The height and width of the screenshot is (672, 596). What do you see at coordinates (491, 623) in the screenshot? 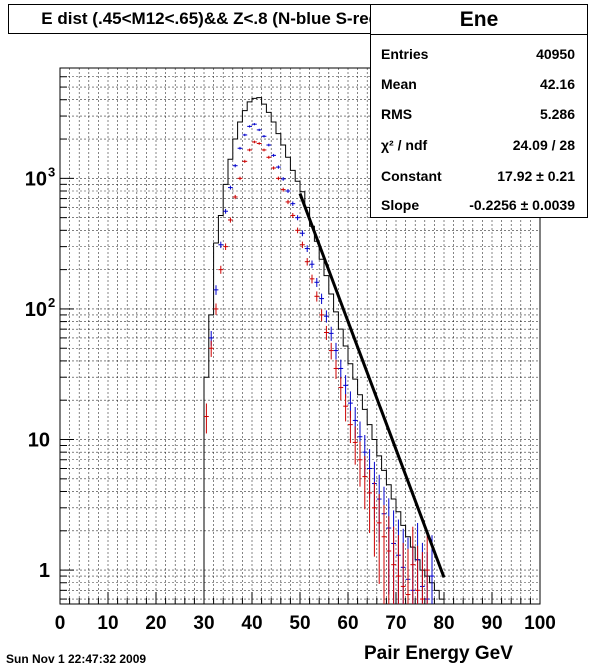
I see `x-tick-label: 90` at bounding box center [491, 623].